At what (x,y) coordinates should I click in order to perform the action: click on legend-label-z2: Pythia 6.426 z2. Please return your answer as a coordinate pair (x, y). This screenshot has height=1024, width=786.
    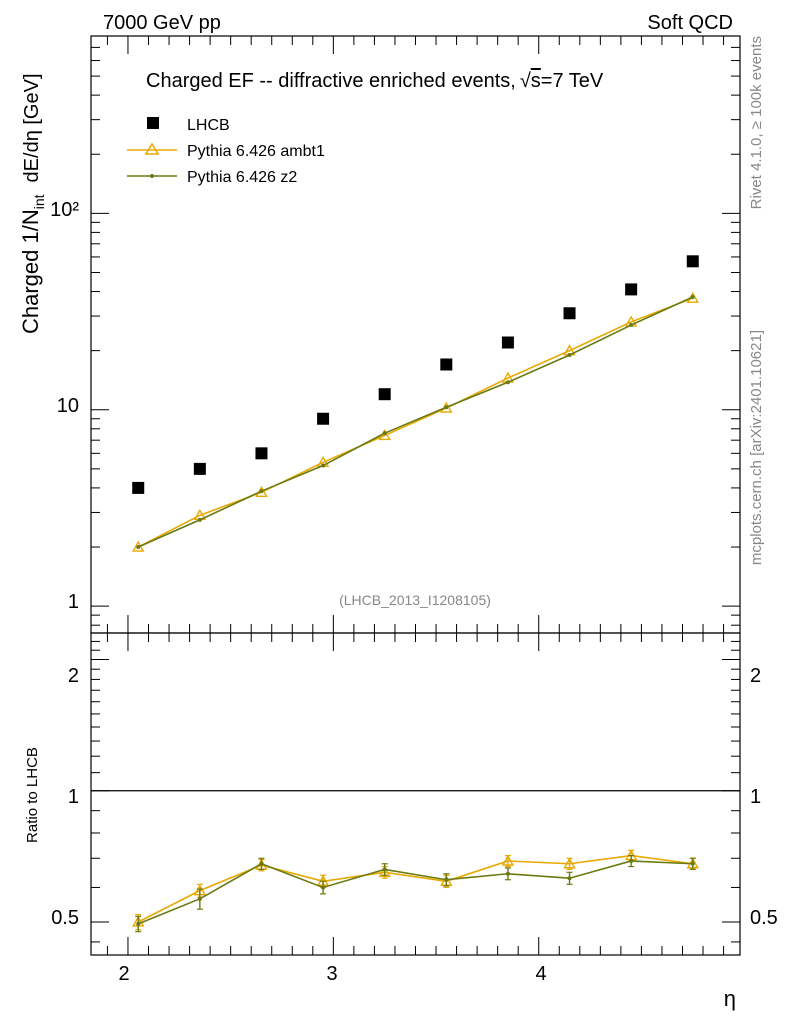
    Looking at the image, I should click on (242, 177).